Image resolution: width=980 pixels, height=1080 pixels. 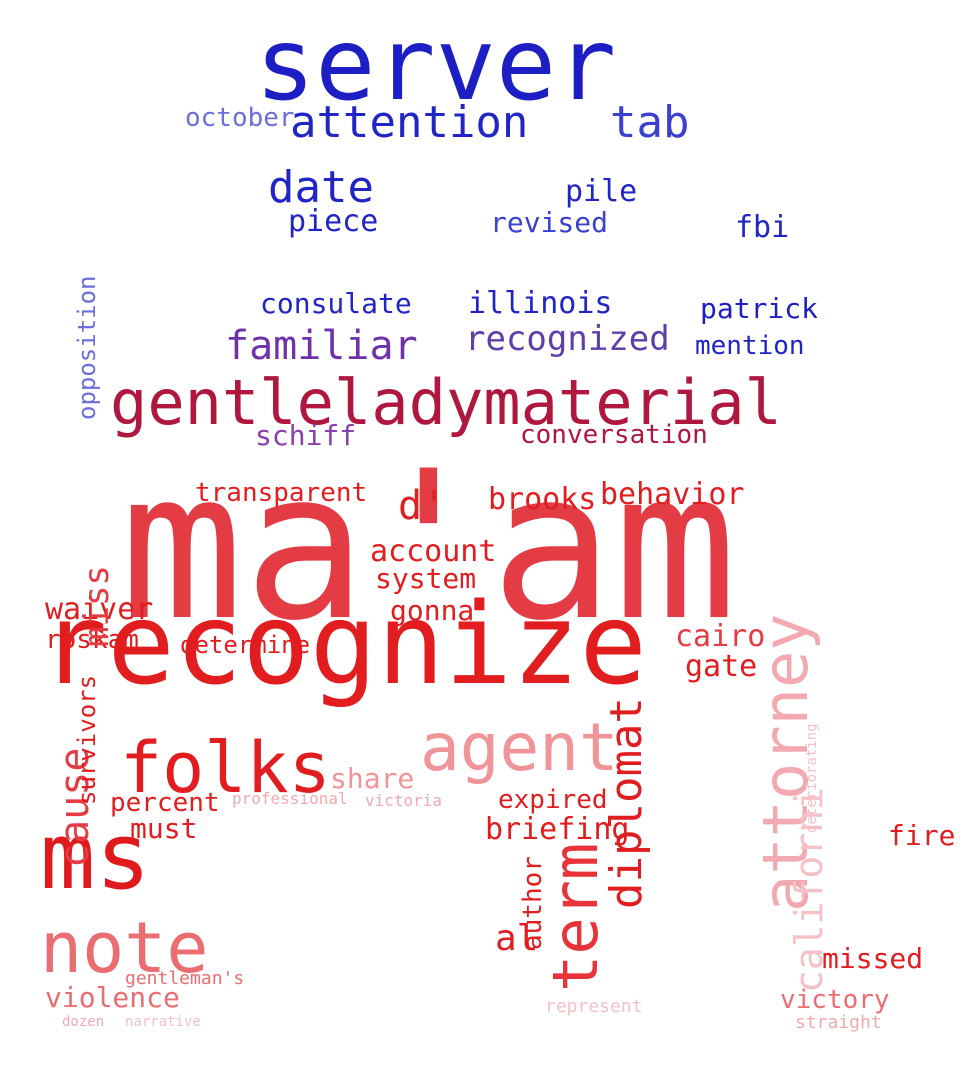 What do you see at coordinates (87, 739) in the screenshot?
I see `cloud-word: survivors` at bounding box center [87, 739].